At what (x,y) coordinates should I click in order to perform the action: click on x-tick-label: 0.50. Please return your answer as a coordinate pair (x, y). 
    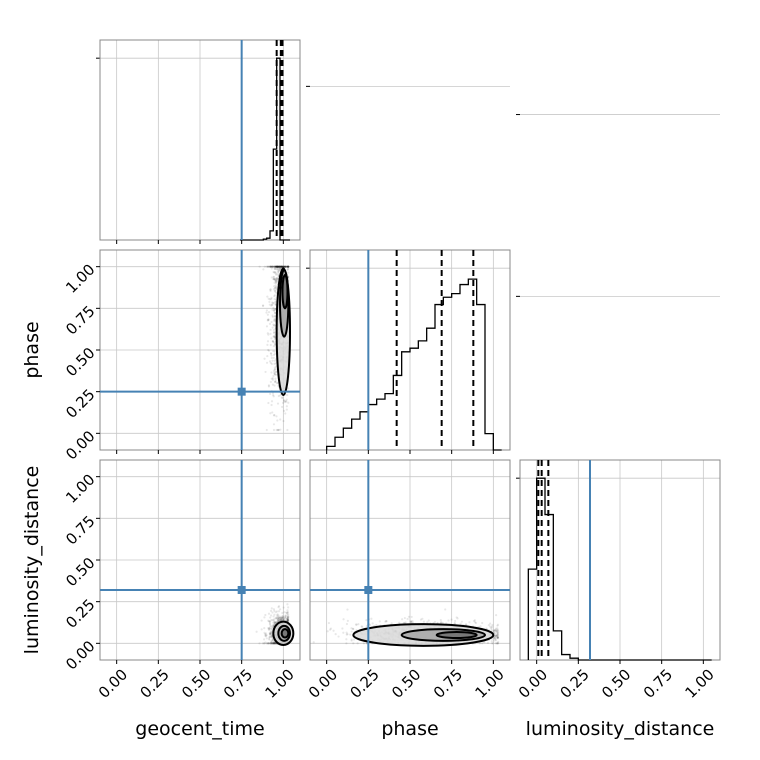
    Looking at the image, I should click on (616, 684).